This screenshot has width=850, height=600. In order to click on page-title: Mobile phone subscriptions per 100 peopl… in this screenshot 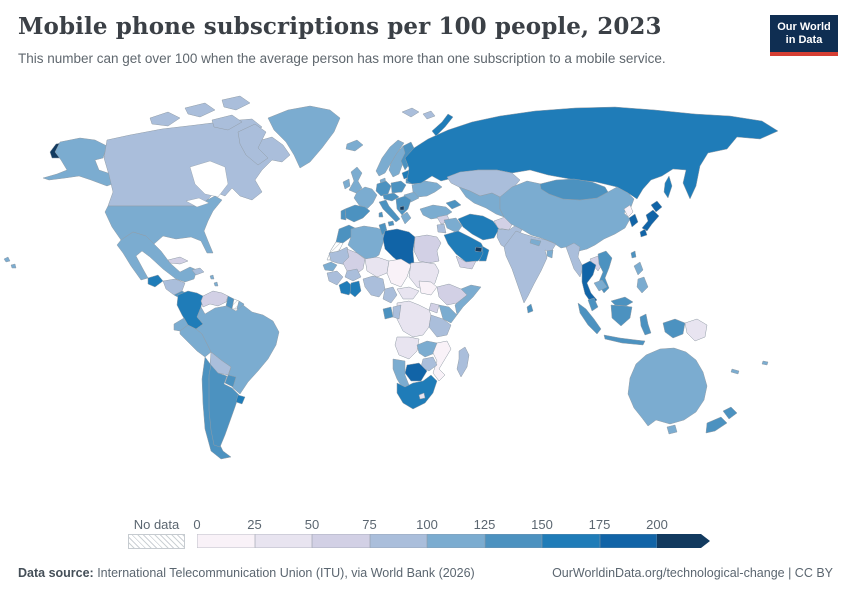, I will do `click(340, 26)`.